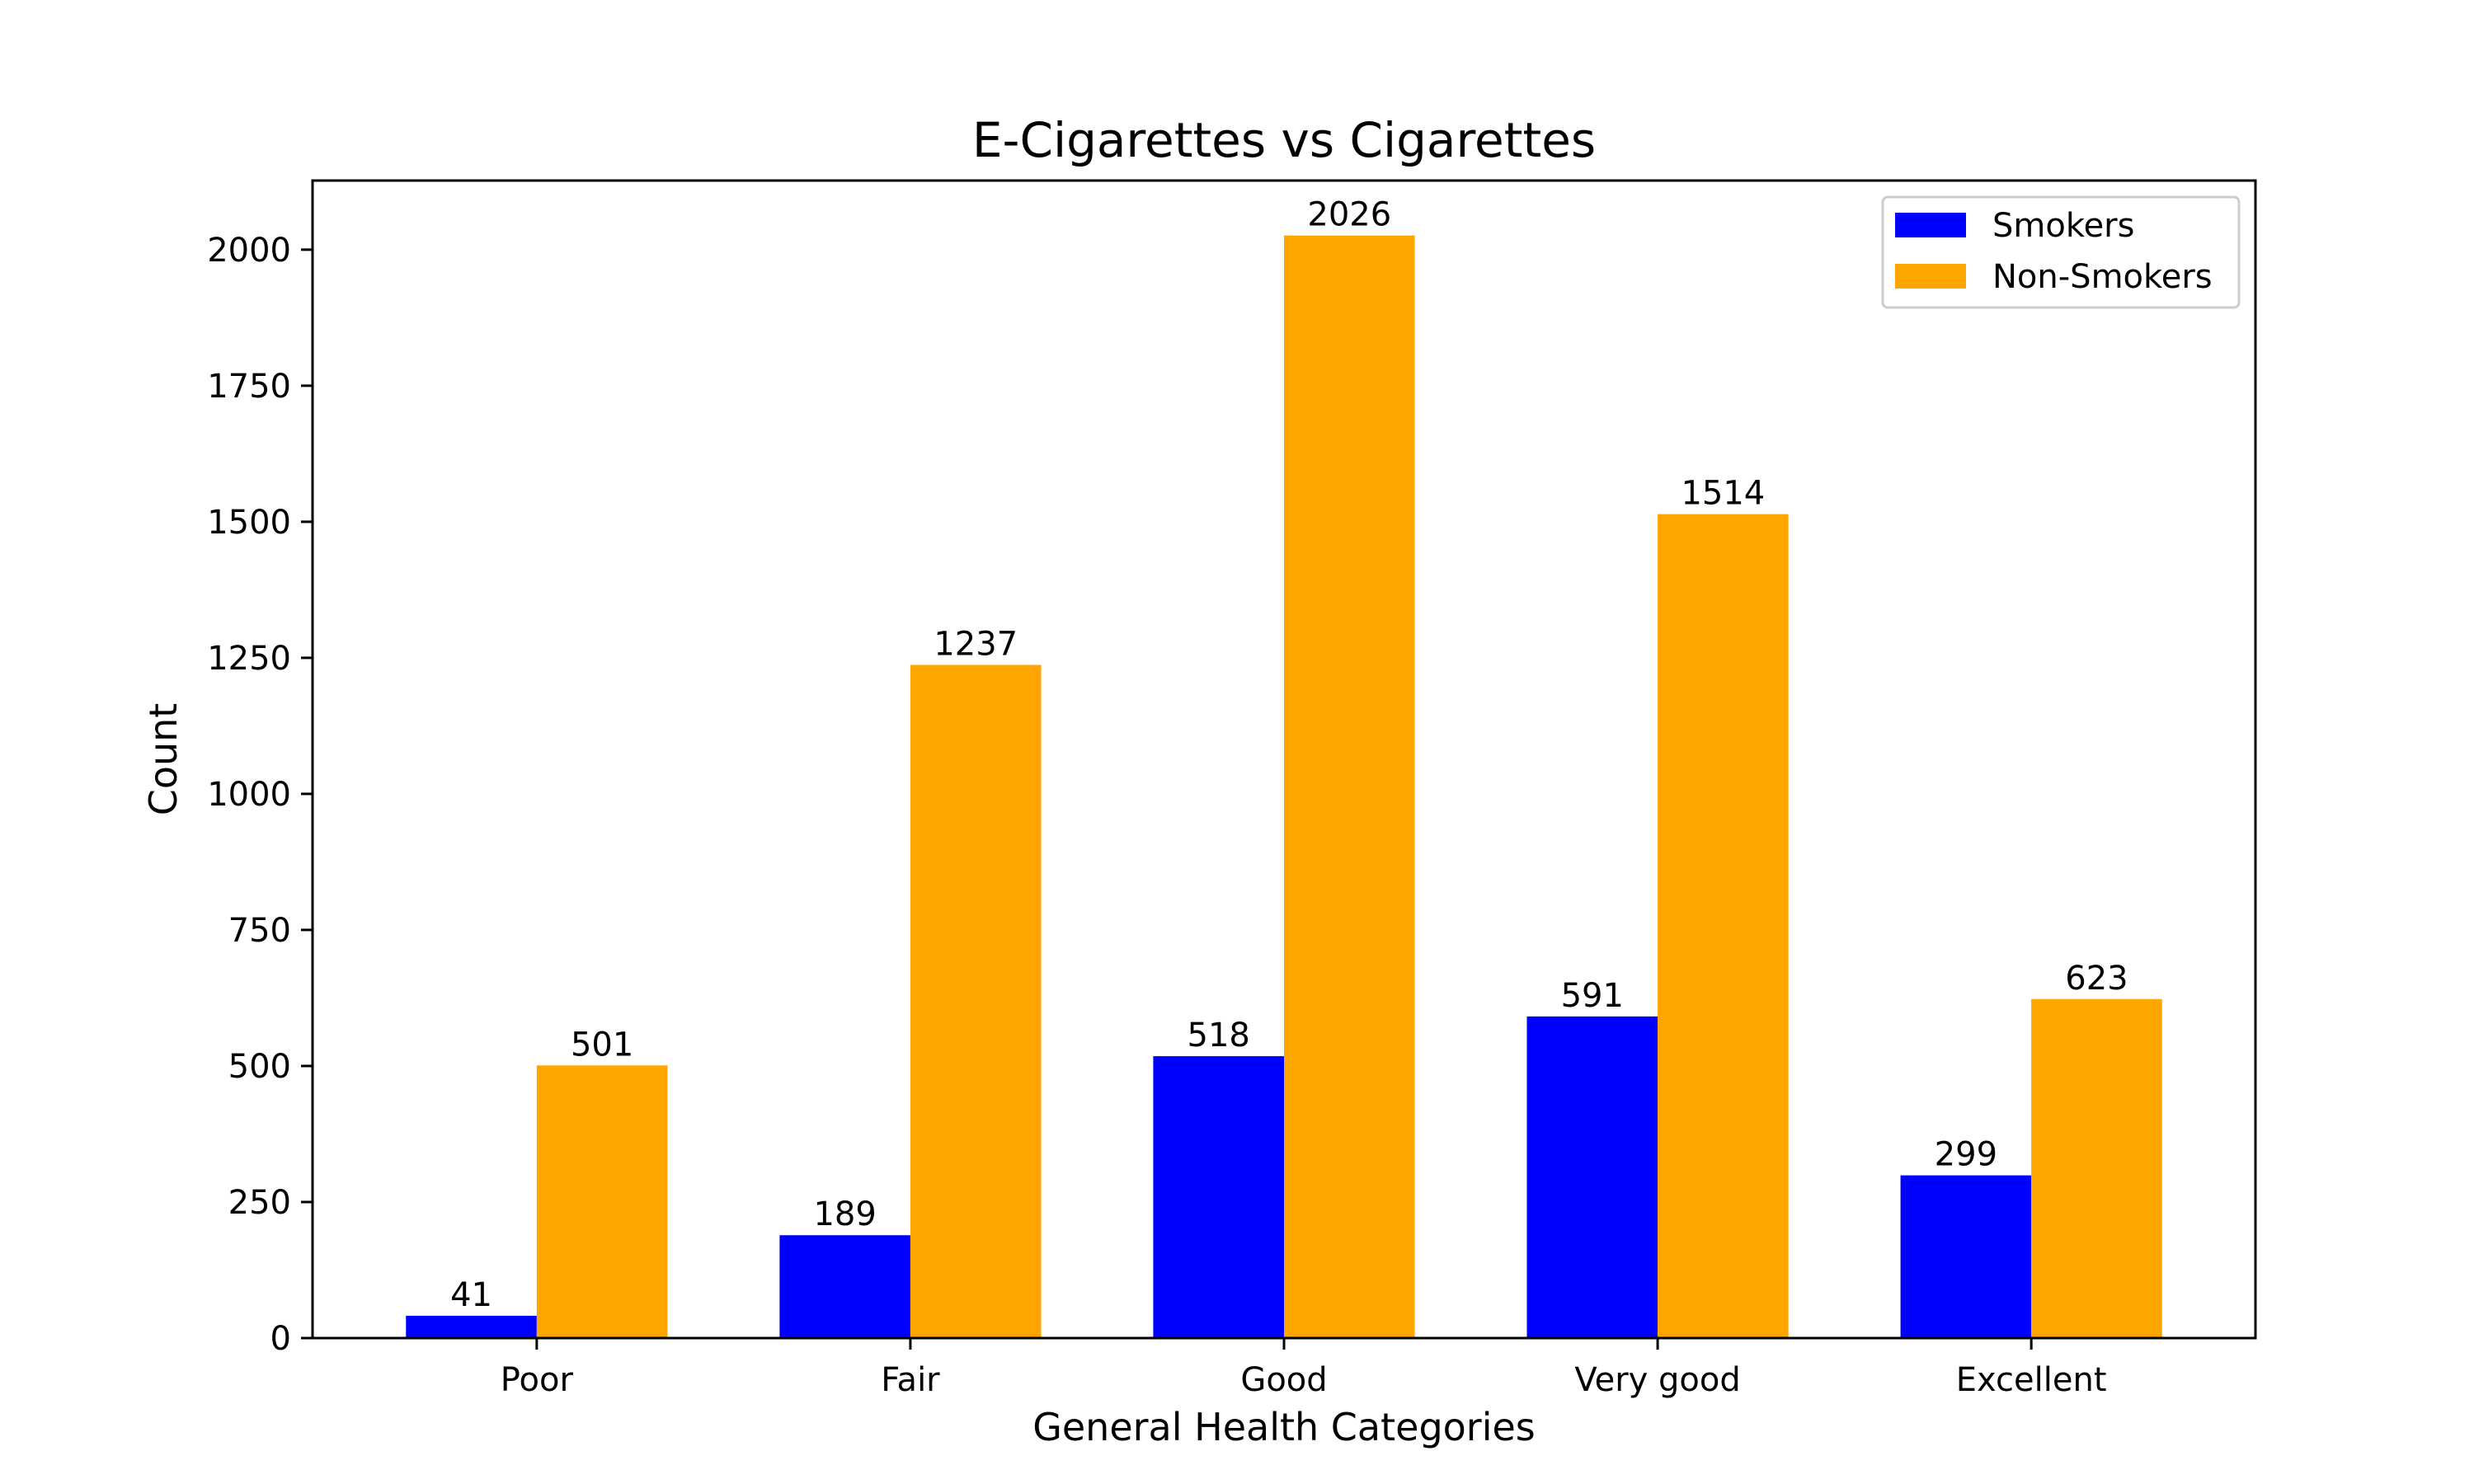  What do you see at coordinates (1966, 1155) in the screenshot?
I see `data-label-smokers-4: 299` at bounding box center [1966, 1155].